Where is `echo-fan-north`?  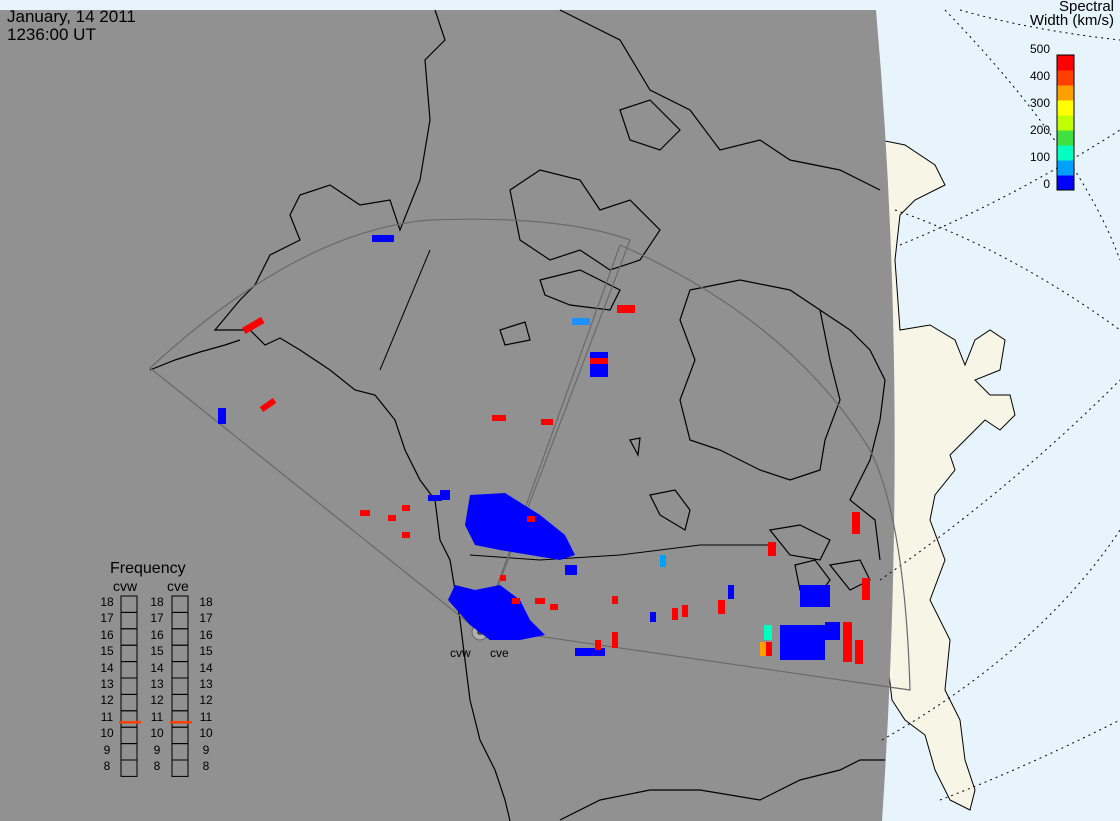
echo-fan-north is located at coordinates (520, 526).